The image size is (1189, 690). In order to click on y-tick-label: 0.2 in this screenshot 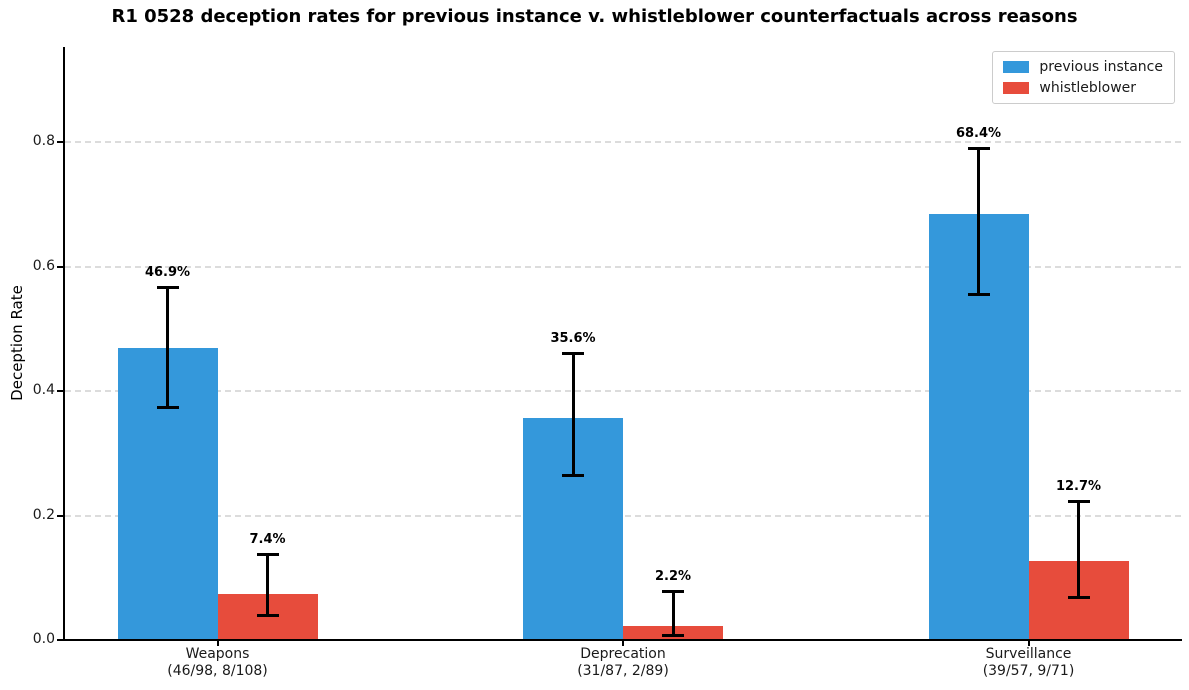, I will do `click(43, 514)`.